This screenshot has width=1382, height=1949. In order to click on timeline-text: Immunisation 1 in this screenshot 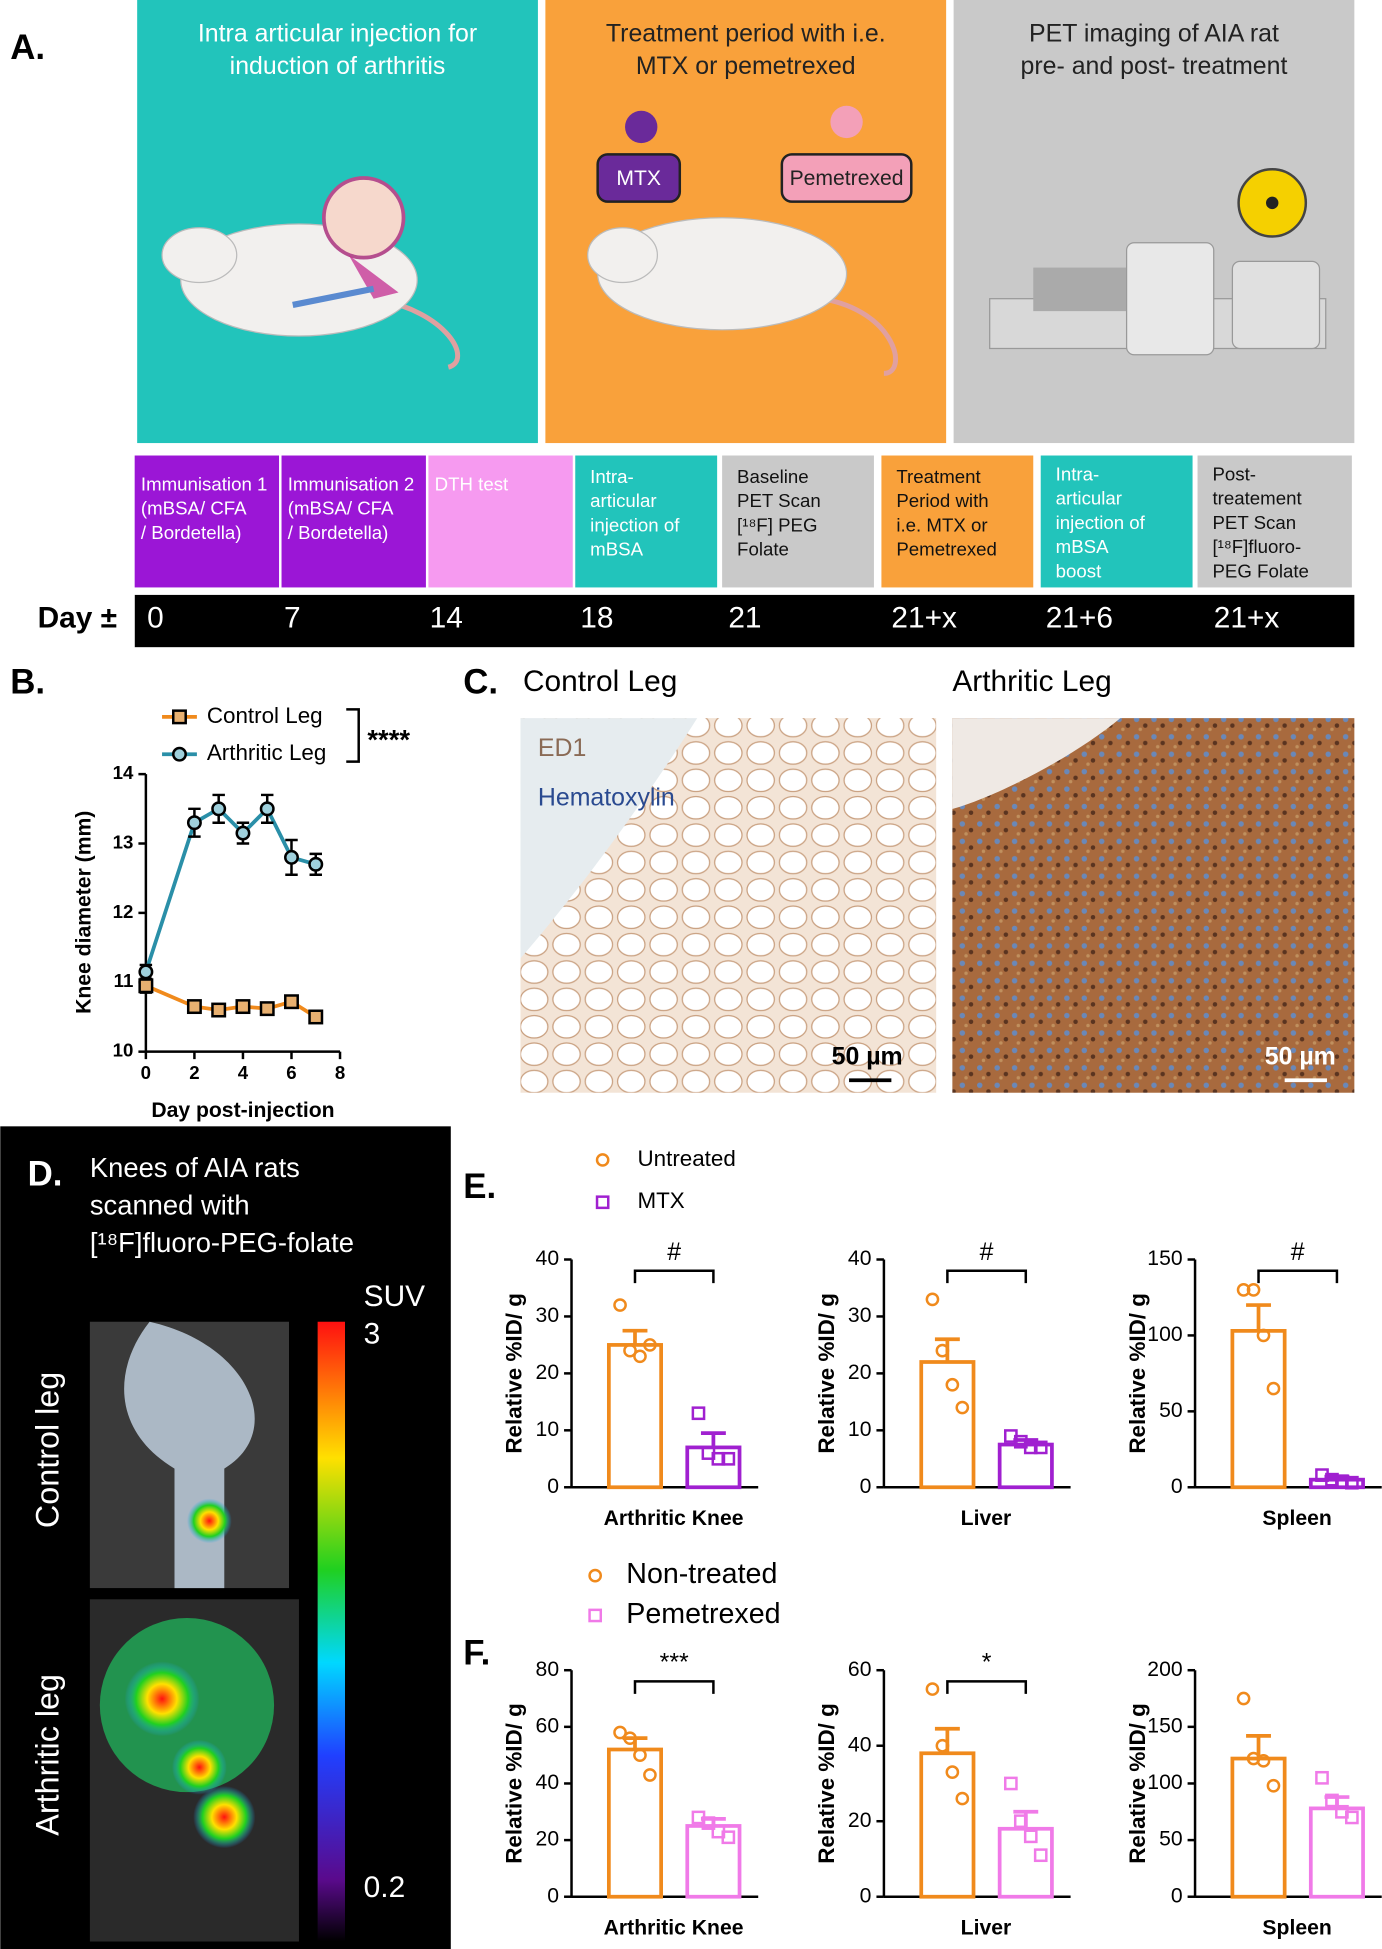, I will do `click(204, 483)`.